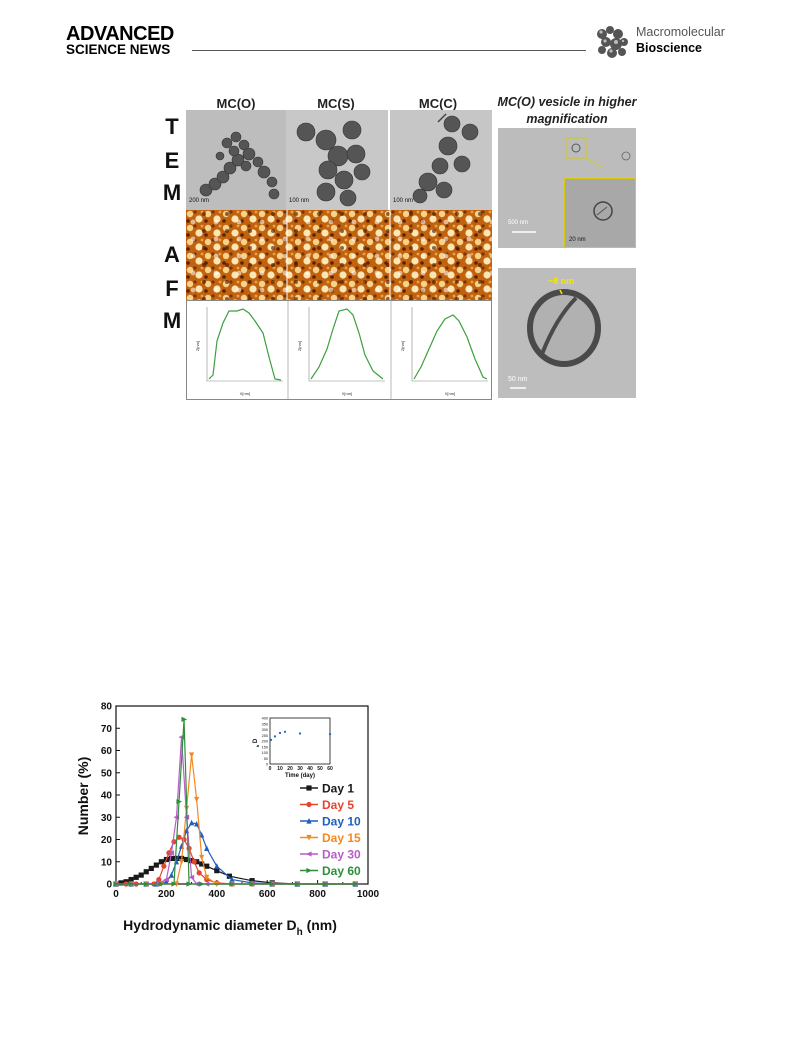 The image size is (793, 1043). What do you see at coordinates (341, 871) in the screenshot?
I see `legend-label: Day 60` at bounding box center [341, 871].